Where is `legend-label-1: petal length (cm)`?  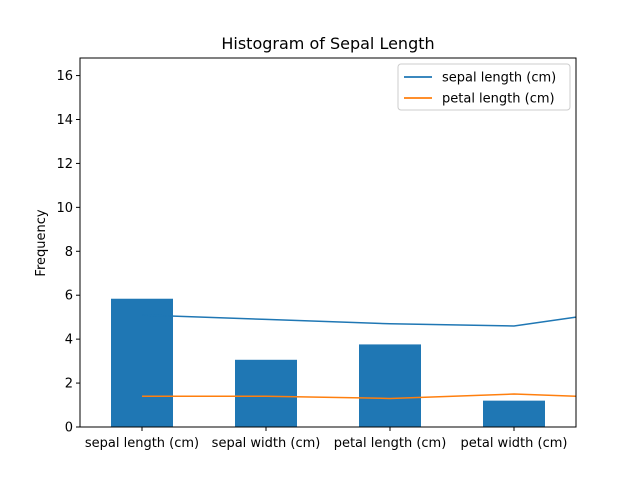
legend-label-1: petal length (cm) is located at coordinates (498, 99).